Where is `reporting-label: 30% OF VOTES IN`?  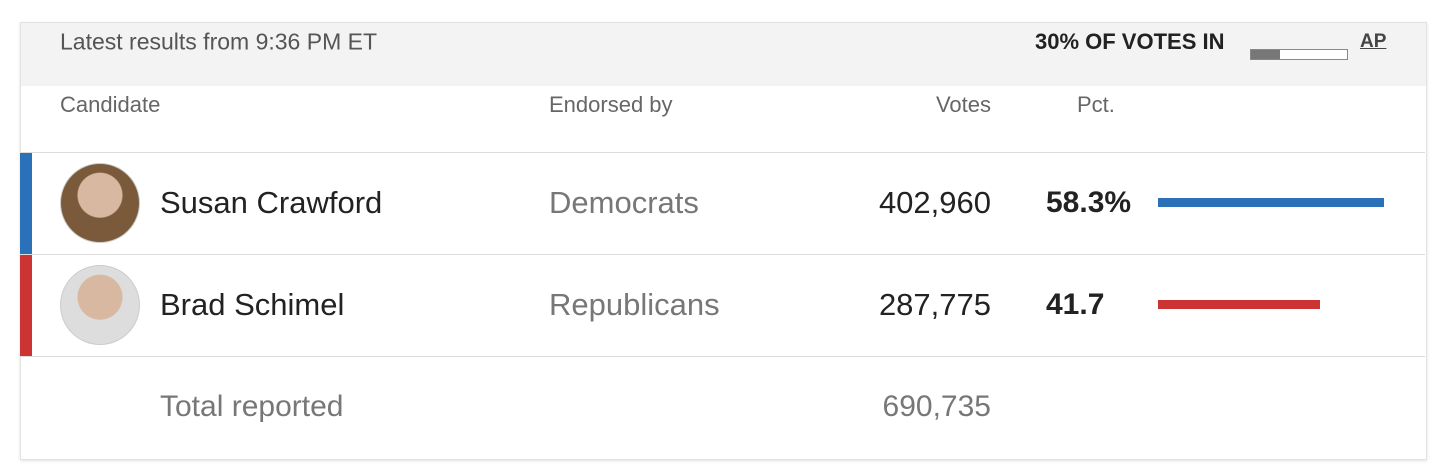
reporting-label: 30% OF VOTES IN is located at coordinates (1130, 41).